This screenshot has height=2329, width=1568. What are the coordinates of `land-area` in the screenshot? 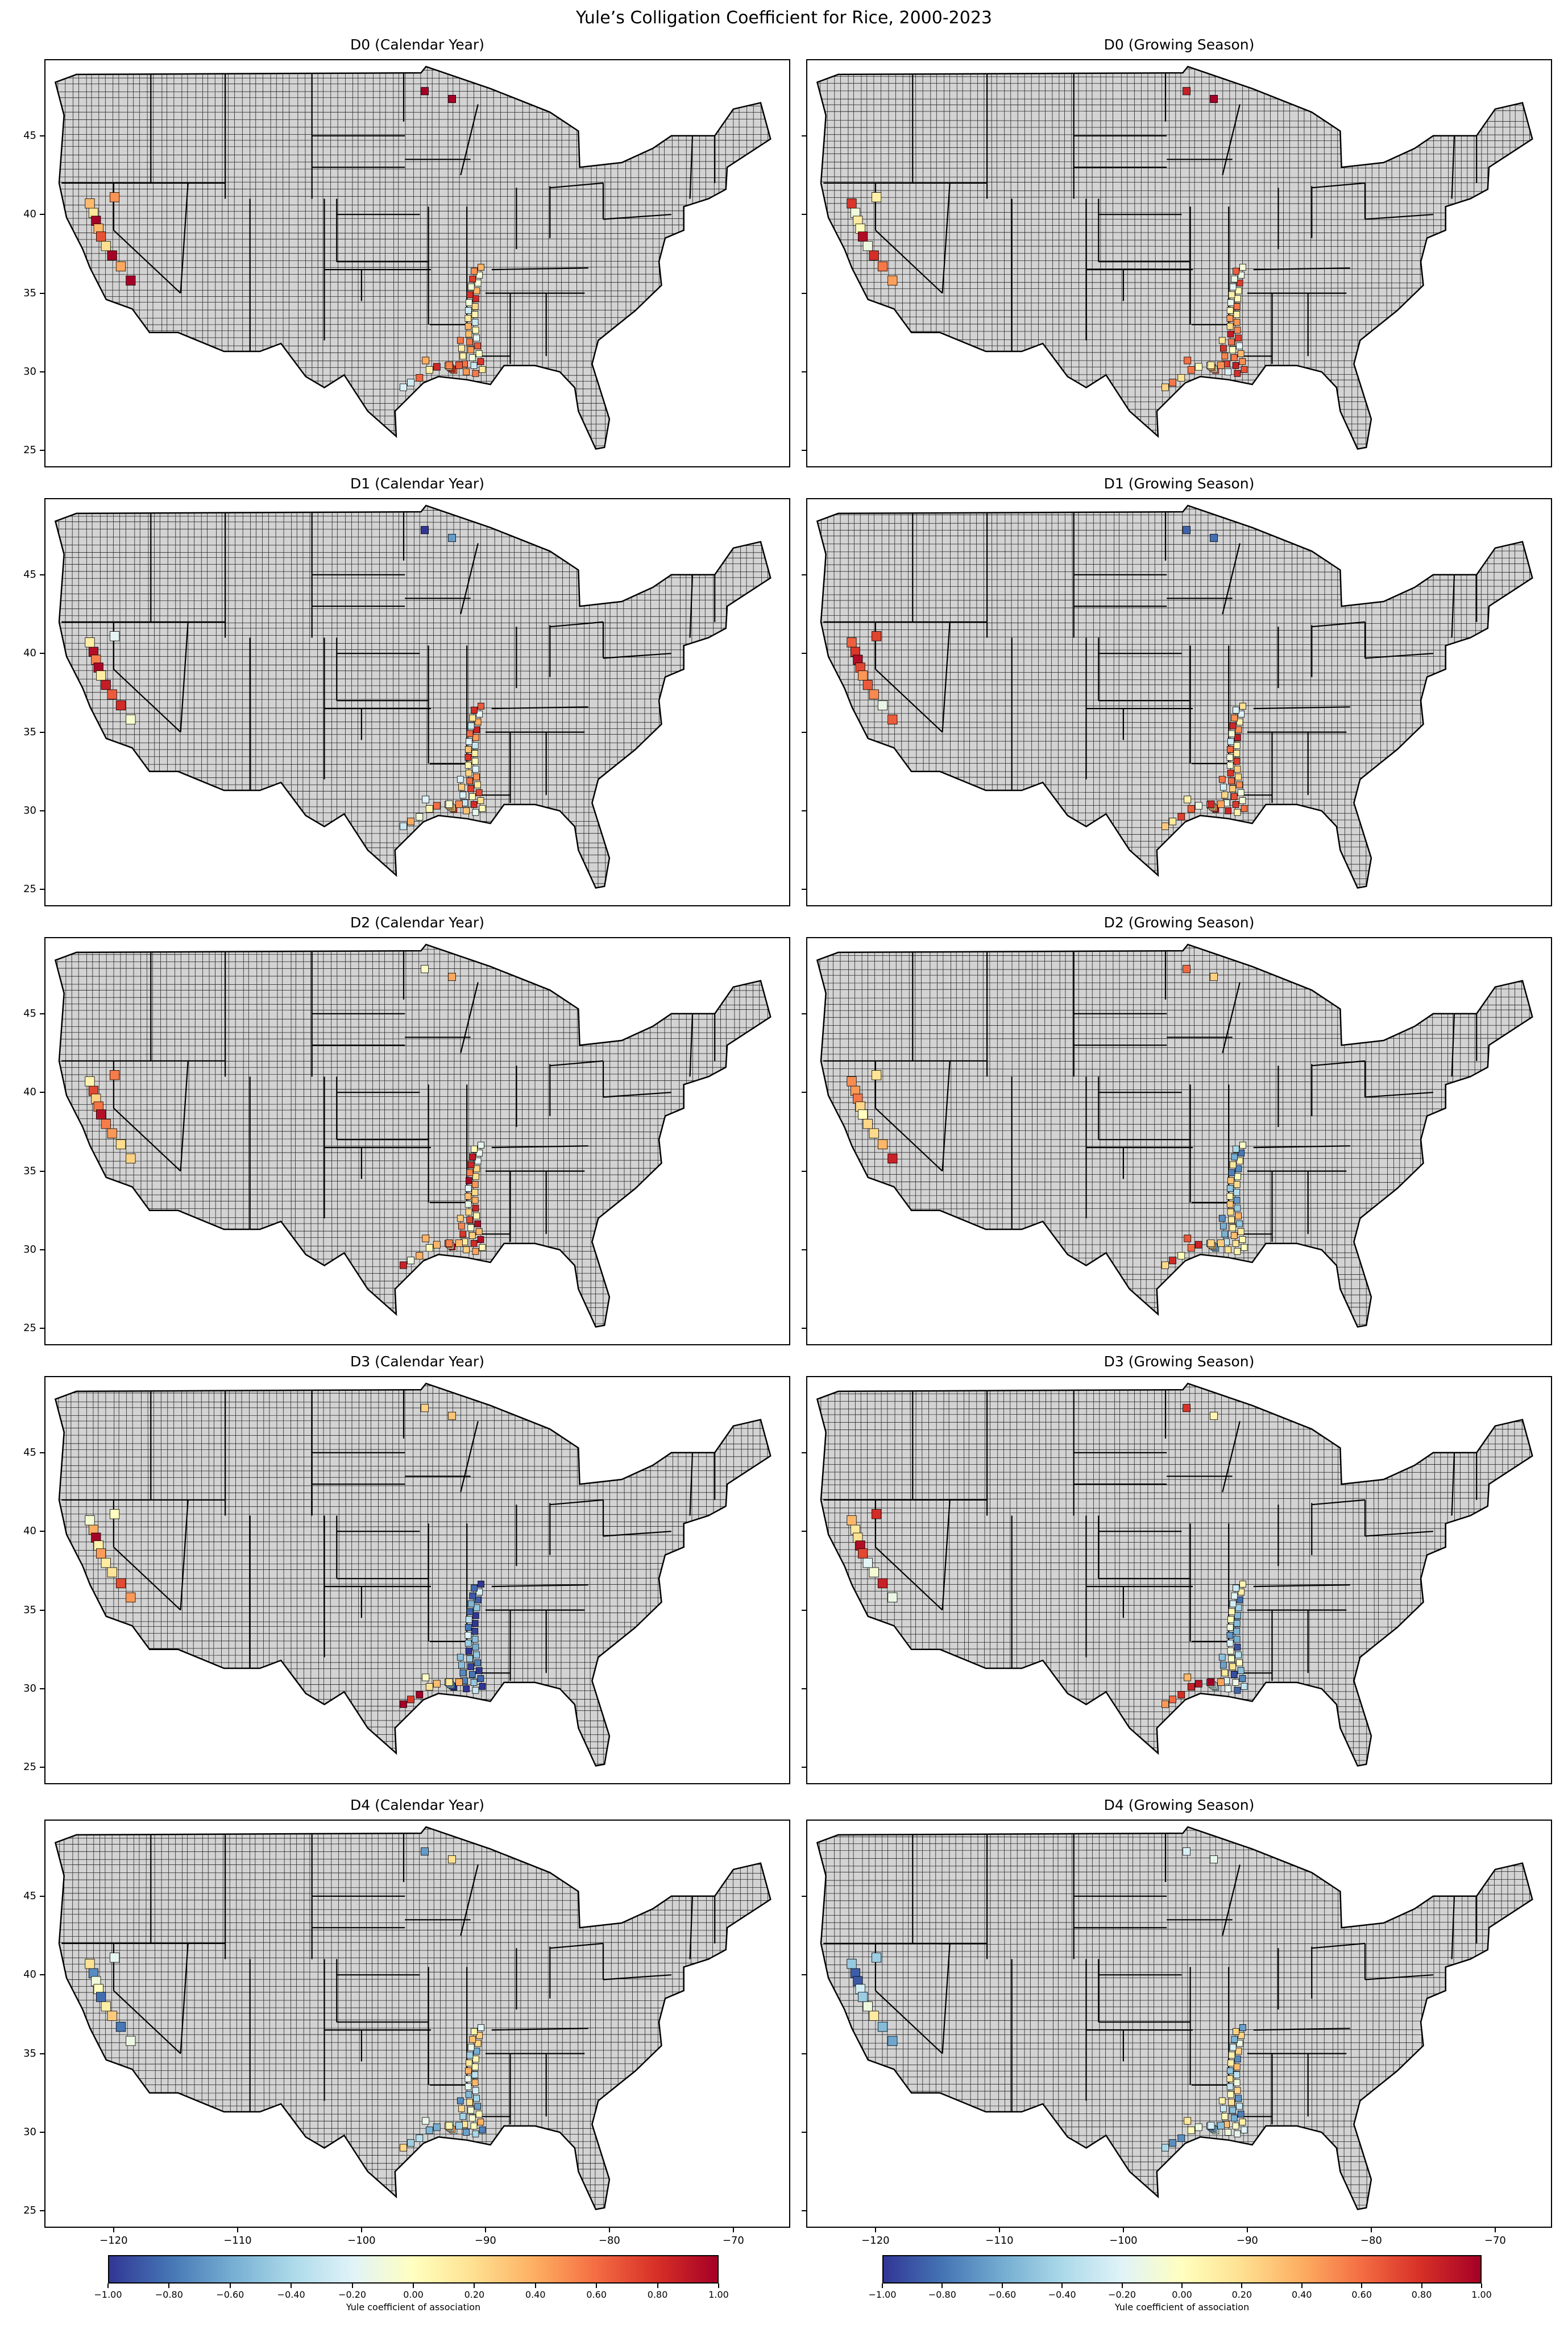 It's located at (413, 1136).